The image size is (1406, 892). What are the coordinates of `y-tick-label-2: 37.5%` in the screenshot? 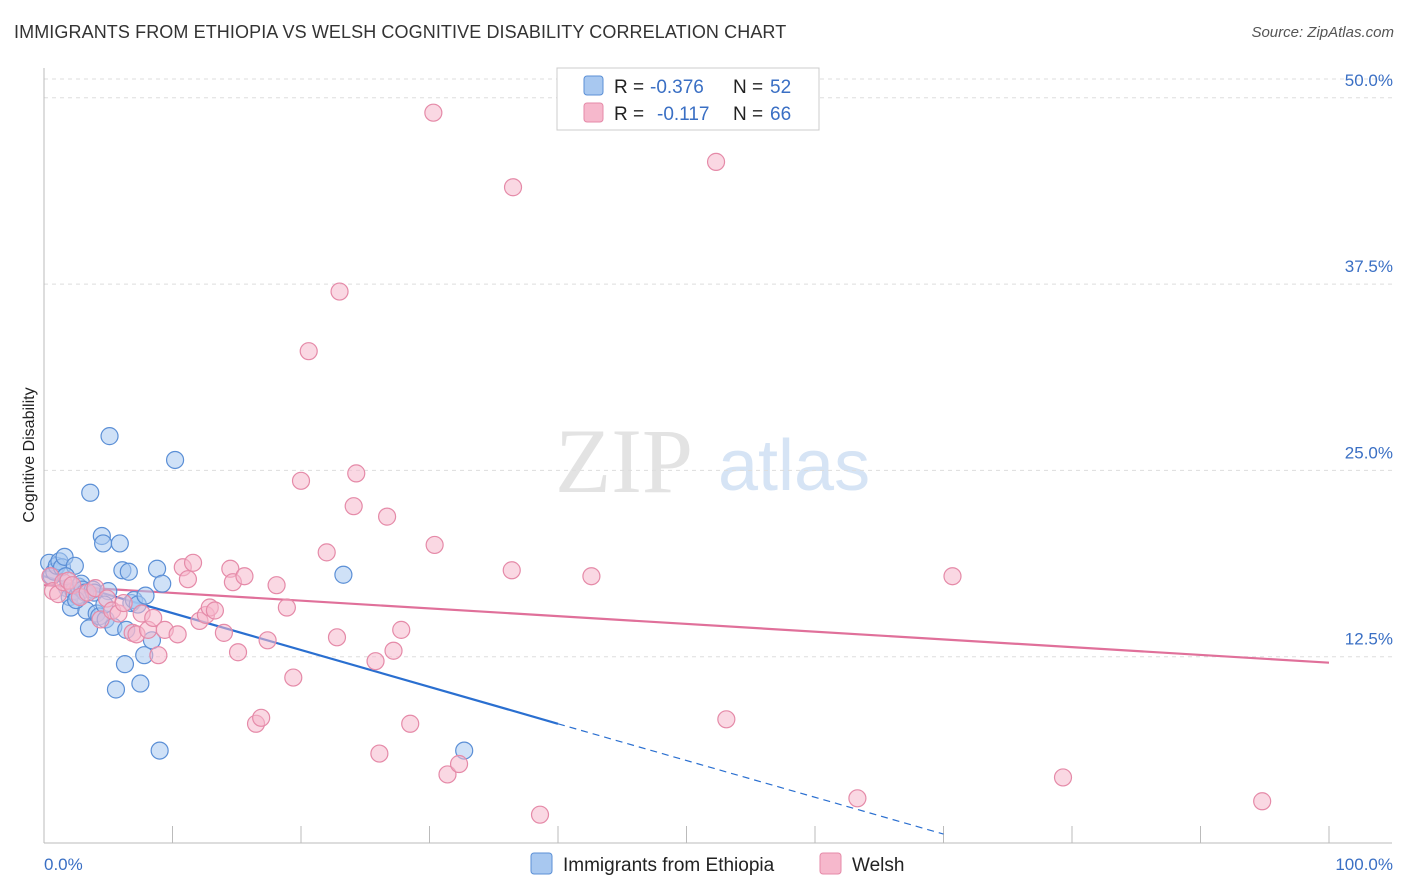 It's located at (1369, 266).